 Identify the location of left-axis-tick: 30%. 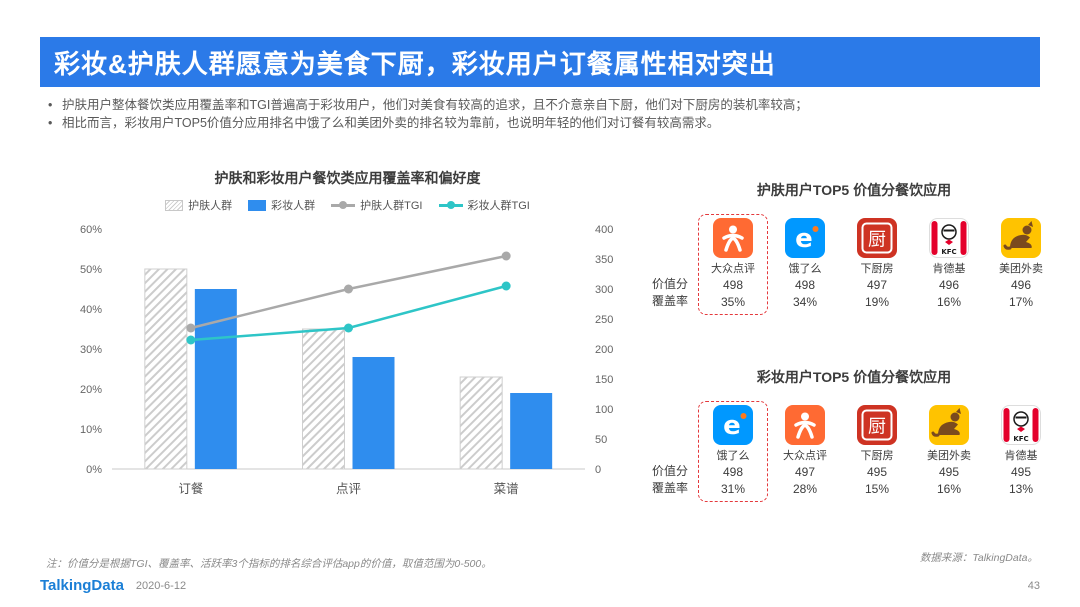
(91, 350).